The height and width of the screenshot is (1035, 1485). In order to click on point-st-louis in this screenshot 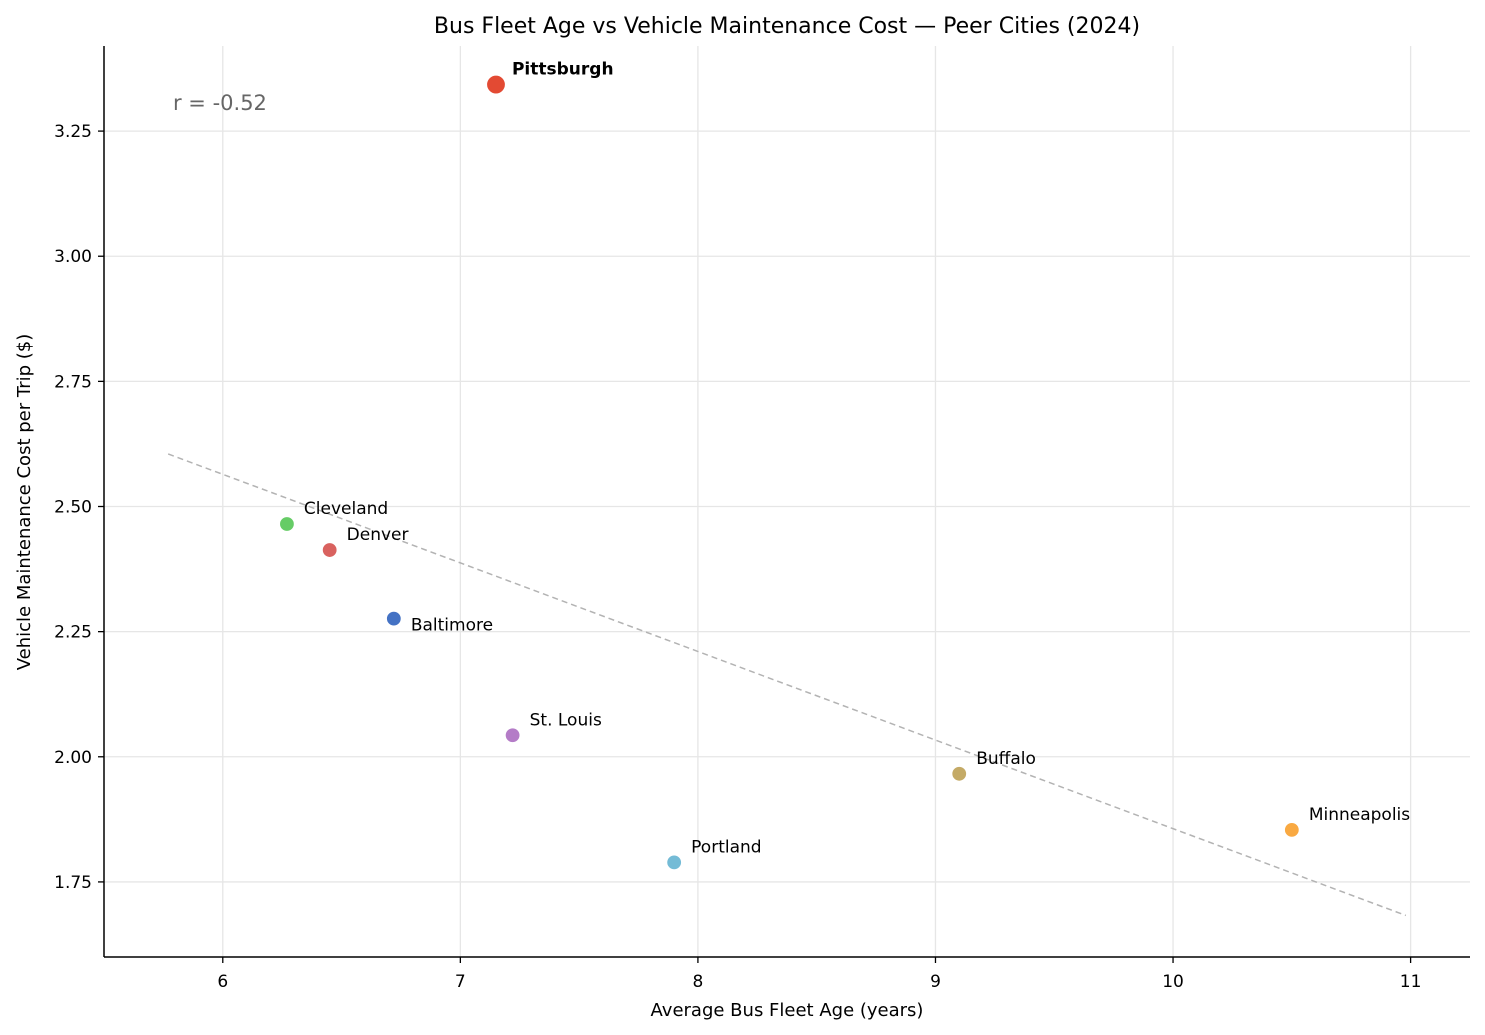, I will do `click(512, 735)`.